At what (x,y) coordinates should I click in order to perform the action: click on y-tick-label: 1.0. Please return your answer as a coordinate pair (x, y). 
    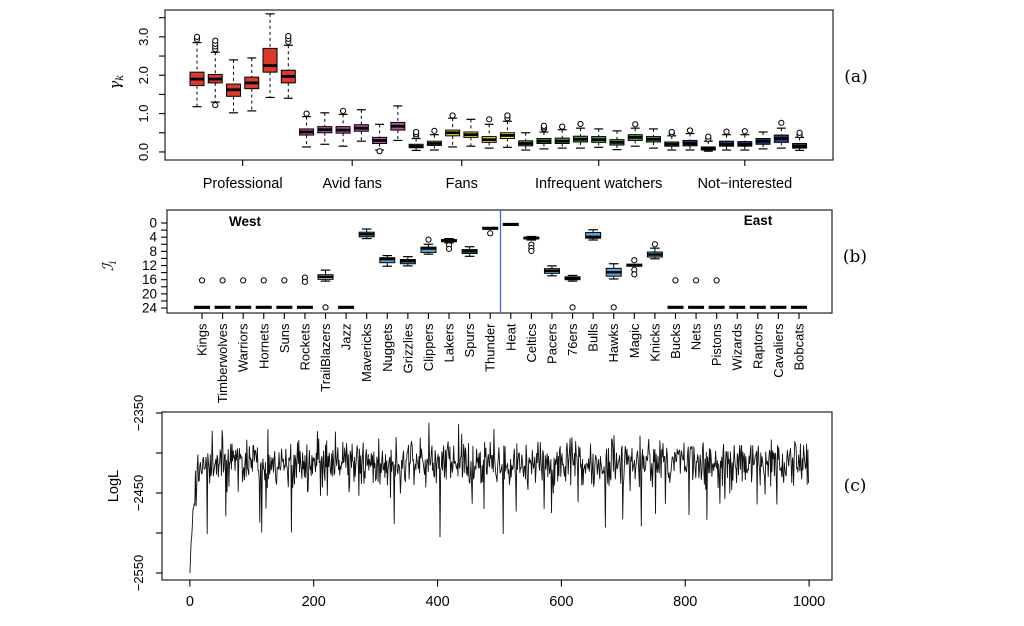
    Looking at the image, I should click on (143, 114).